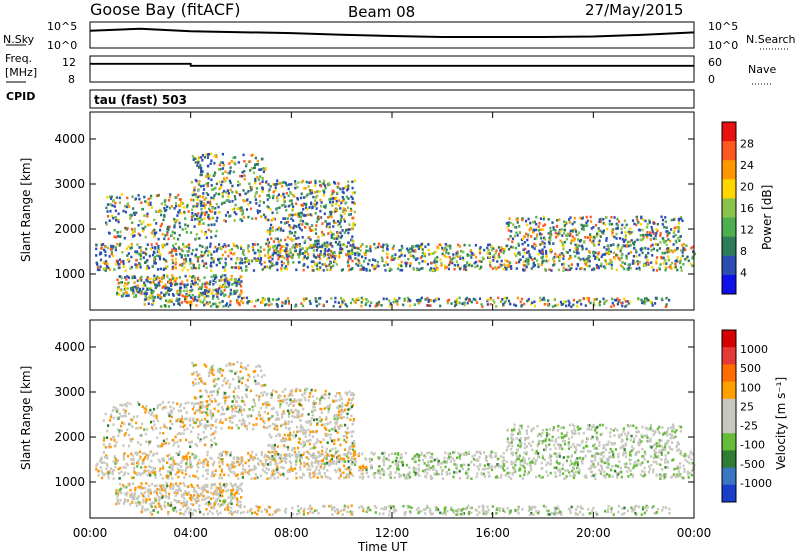 Image resolution: width=800 pixels, height=554 pixels. What do you see at coordinates (767, 217) in the screenshot?
I see `power-colorbar-label: Power [dB]` at bounding box center [767, 217].